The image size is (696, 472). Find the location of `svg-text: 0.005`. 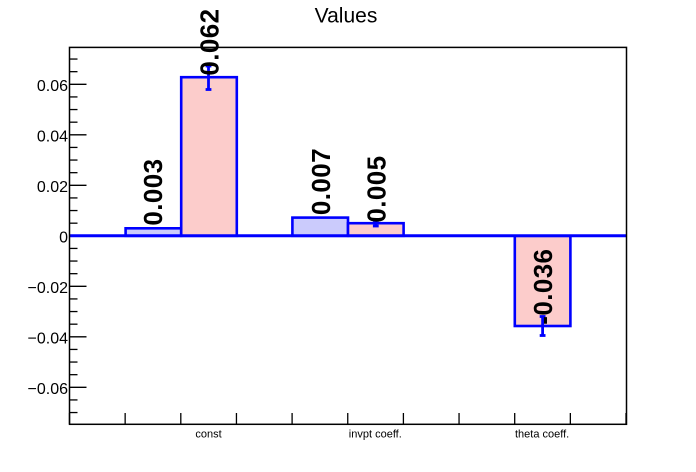

svg-text: 0.005 is located at coordinates (376, 189).